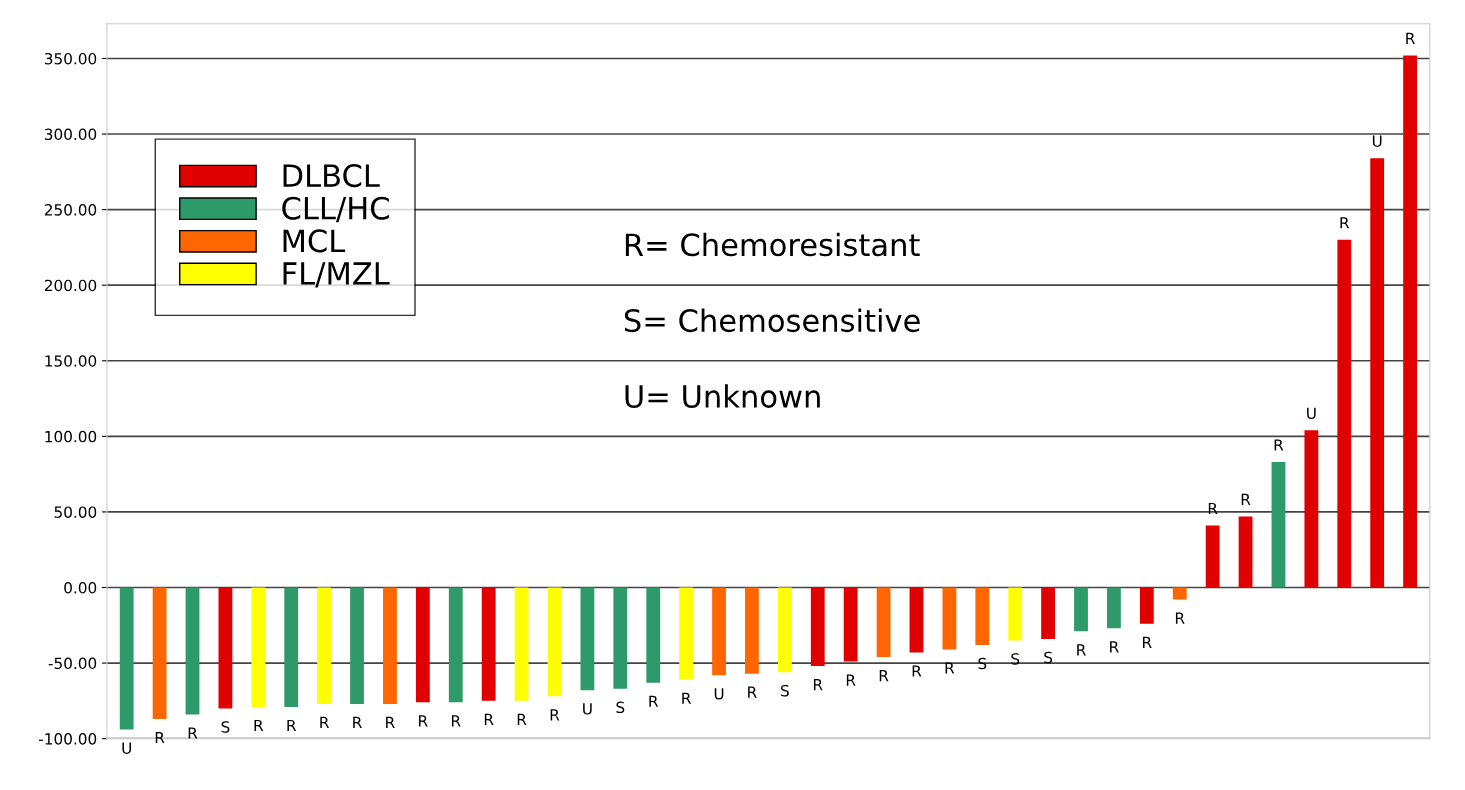  I want to click on legend-label: CLL/HC, so click(335, 209).